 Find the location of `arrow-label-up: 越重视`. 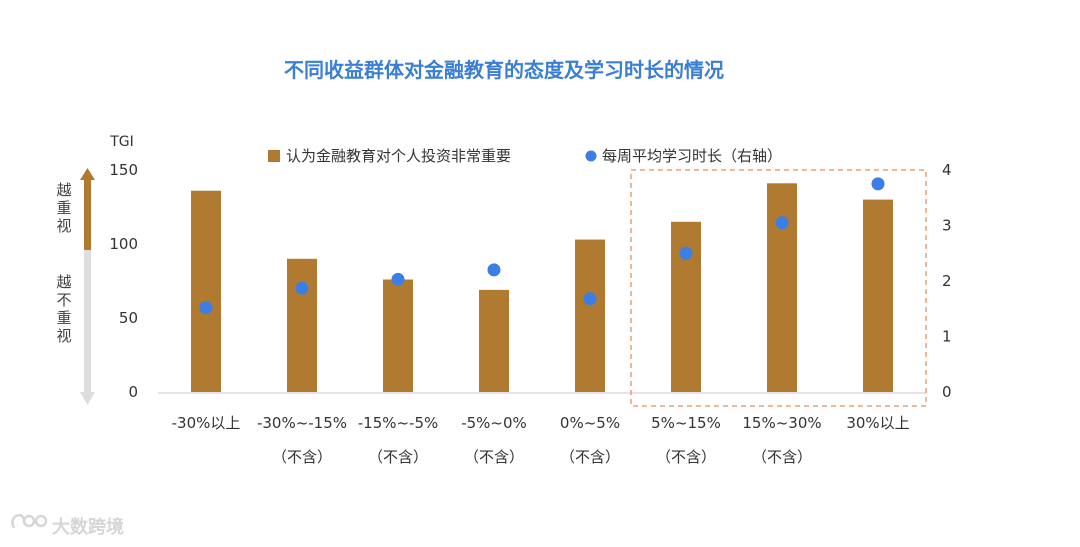

arrow-label-up: 越重视 is located at coordinates (63, 208).